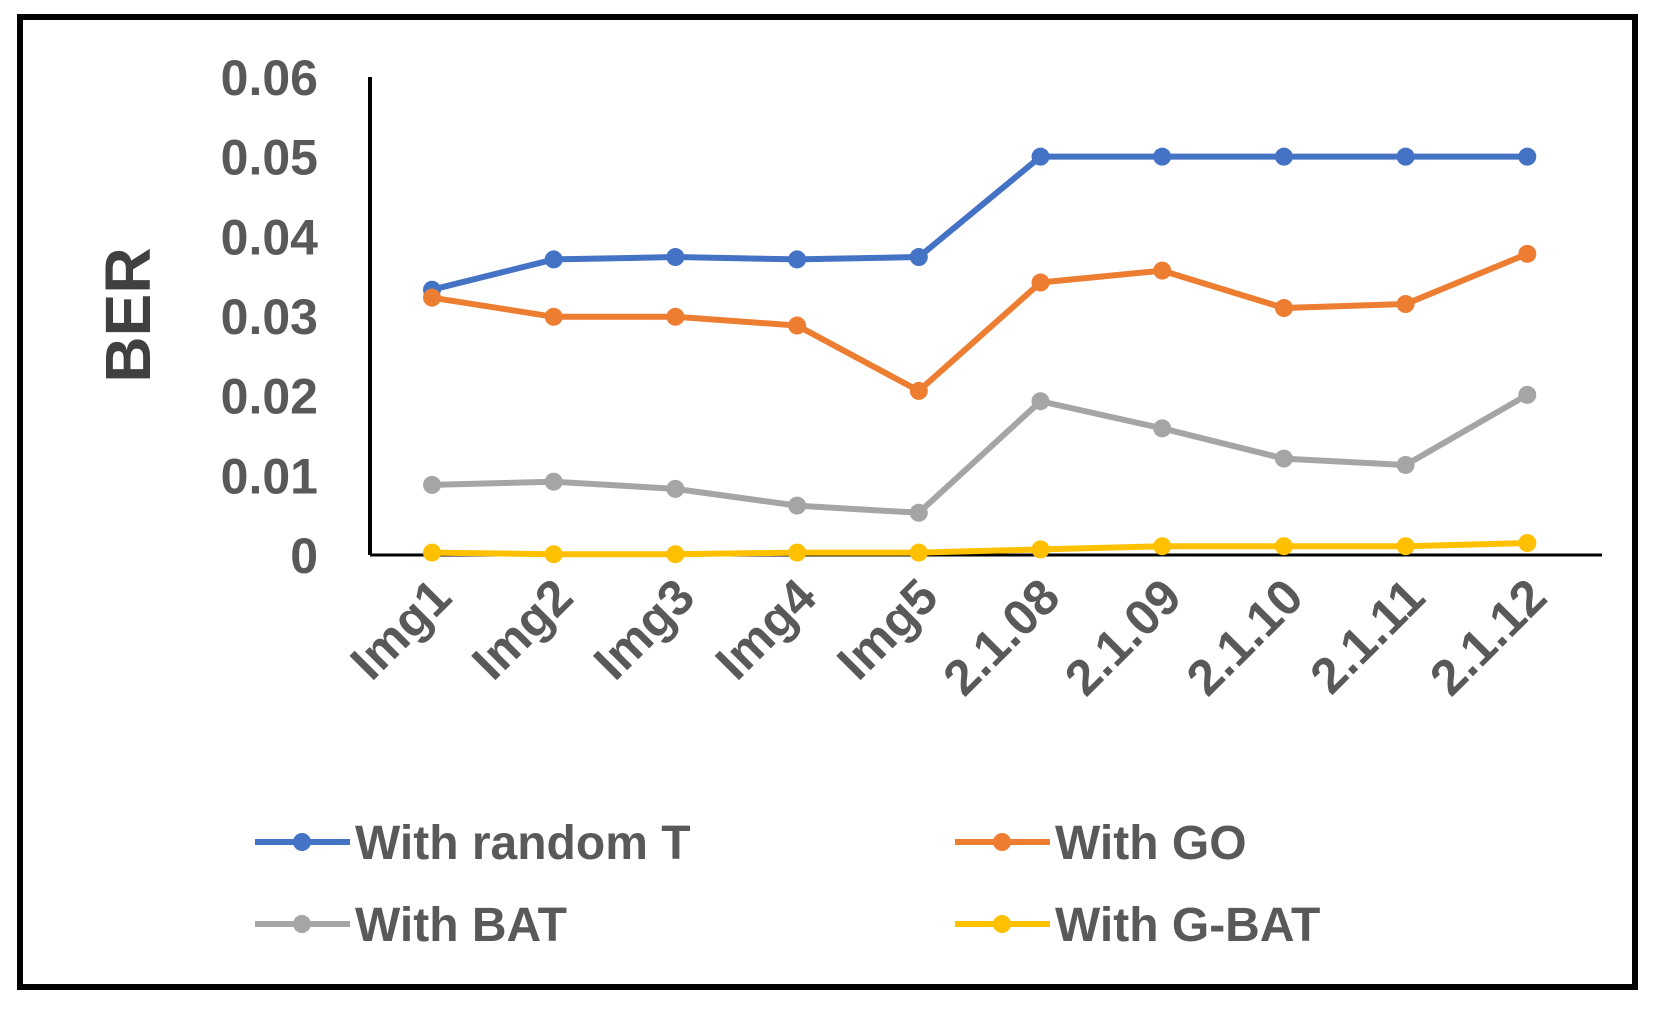  Describe the element at coordinates (1001, 637) in the screenshot. I see `x-tick-label: 2.1.08` at that location.